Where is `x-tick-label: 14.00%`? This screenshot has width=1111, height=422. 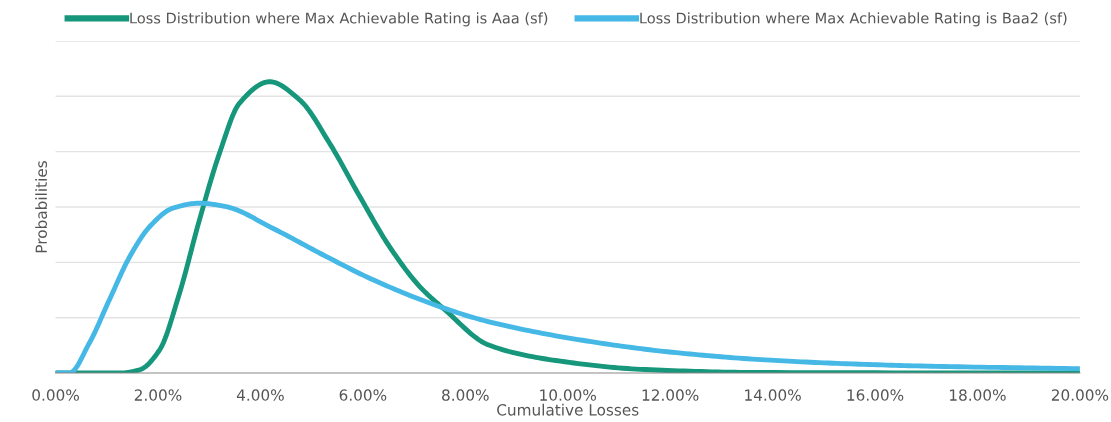
x-tick-label: 14.00% is located at coordinates (773, 395).